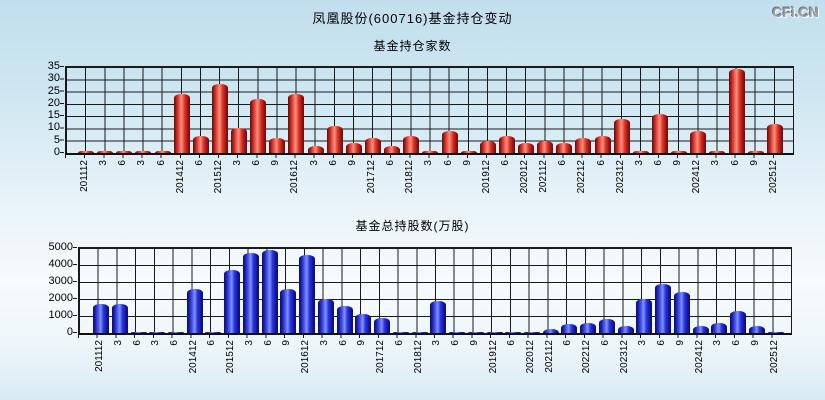 Image resolution: width=825 pixels, height=400 pixels. Describe the element at coordinates (60, 247) in the screenshot. I see `y-axis-label: 5000` at that location.